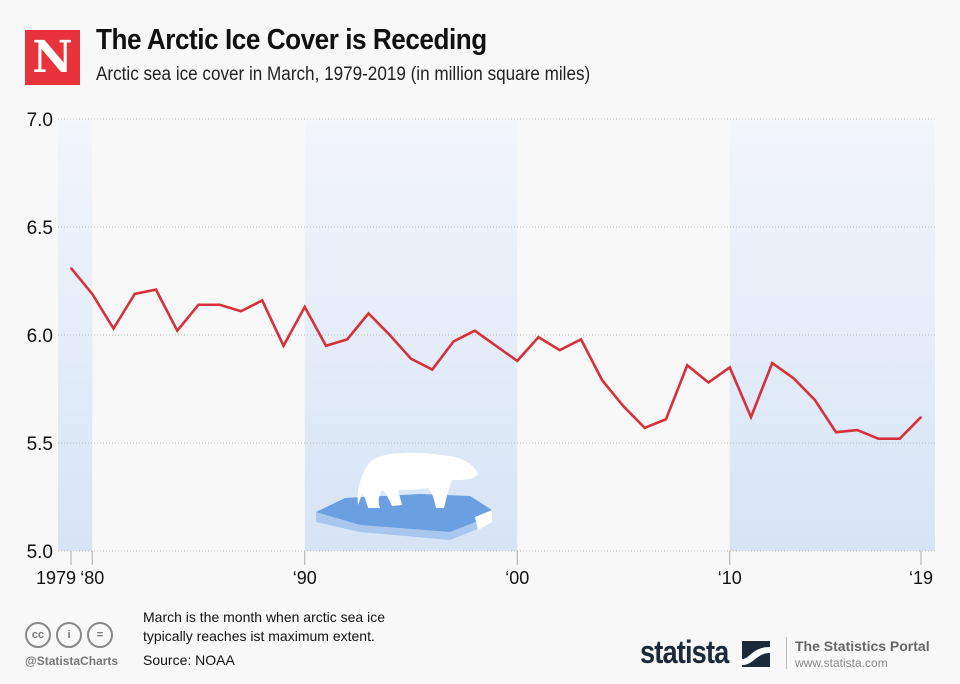 The height and width of the screenshot is (684, 960). I want to click on y-axis-labels: 7.0 6.5 6.0 5.5 5.0, so click(40, 336).